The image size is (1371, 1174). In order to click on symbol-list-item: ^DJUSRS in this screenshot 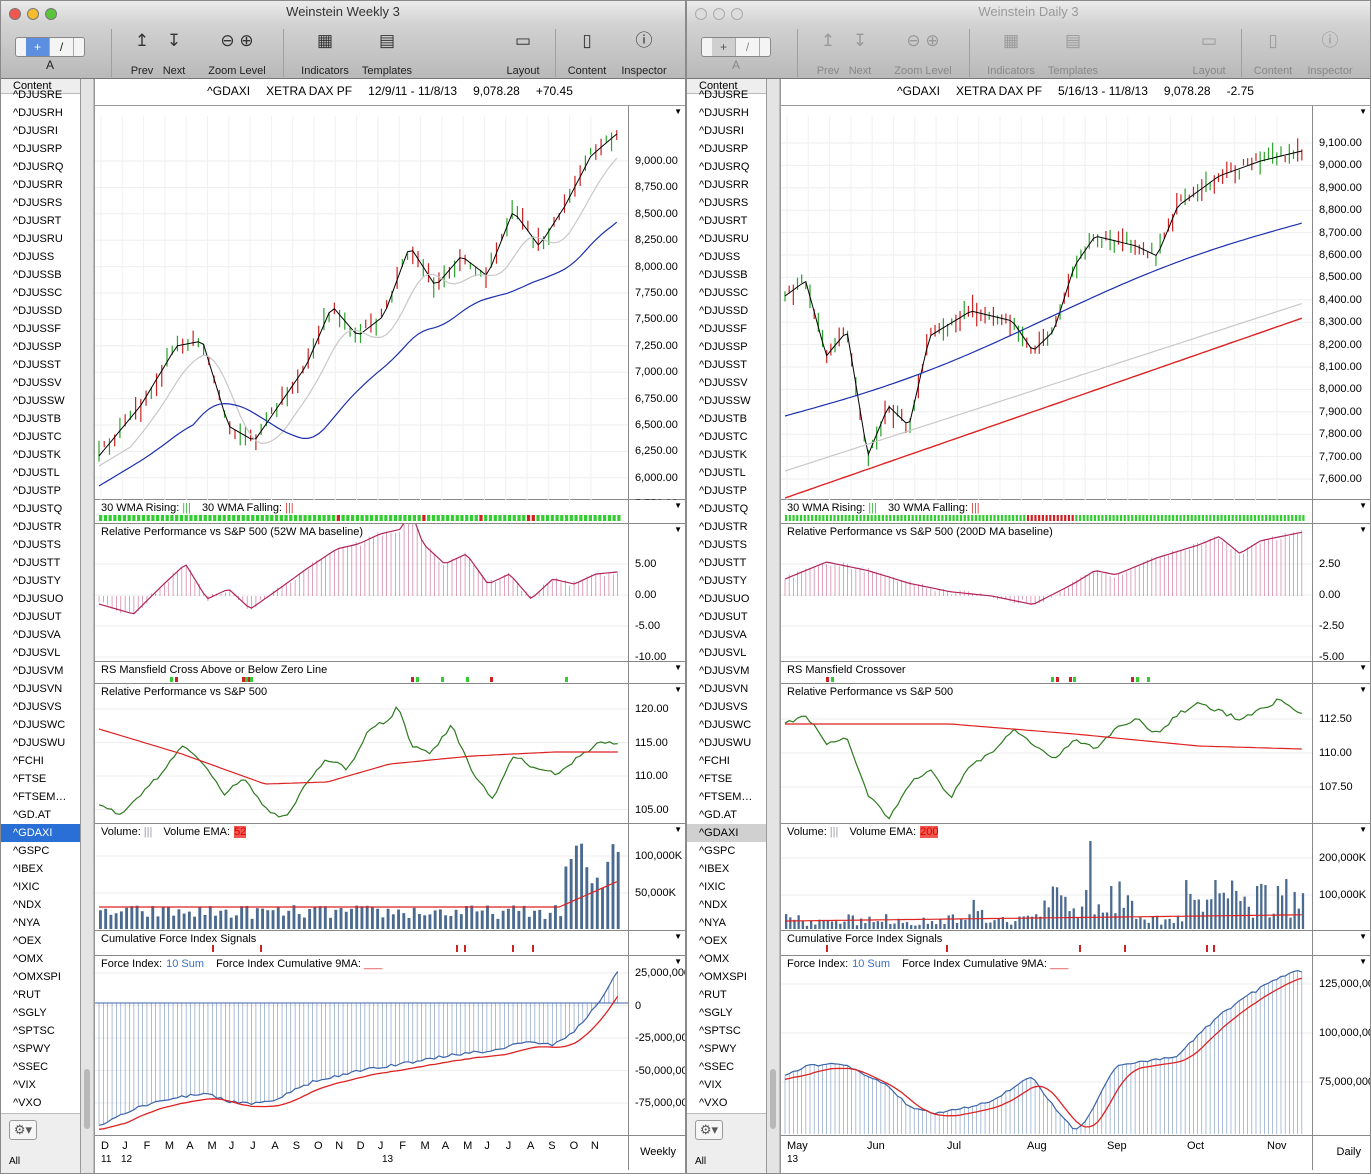, I will do `click(38, 203)`.